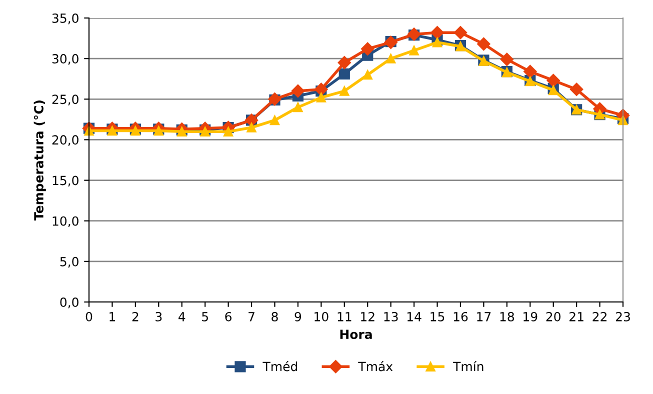 This screenshot has height=394, width=653. Describe the element at coordinates (159, 317) in the screenshot. I see `x-tick-label: 3` at that location.